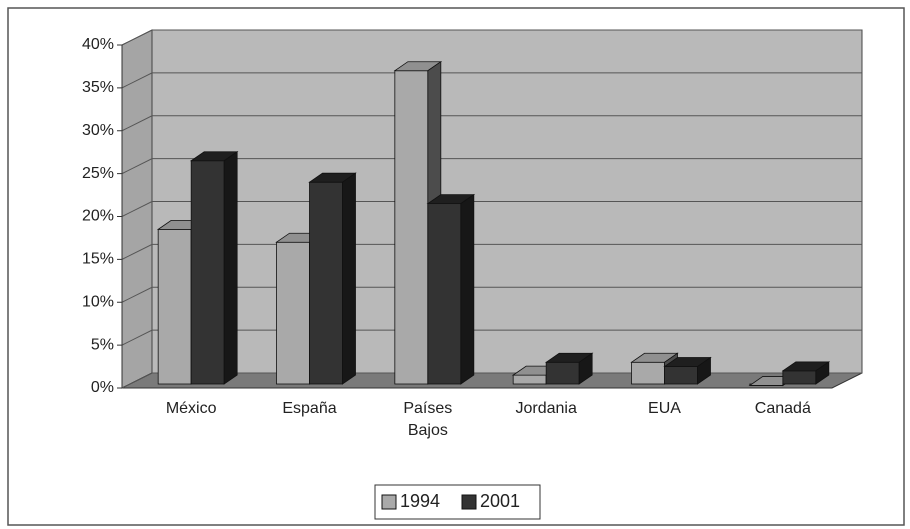 Image resolution: width=910 pixels, height=529 pixels. Describe the element at coordinates (191, 408) in the screenshot. I see `x-tick-label: México` at that location.